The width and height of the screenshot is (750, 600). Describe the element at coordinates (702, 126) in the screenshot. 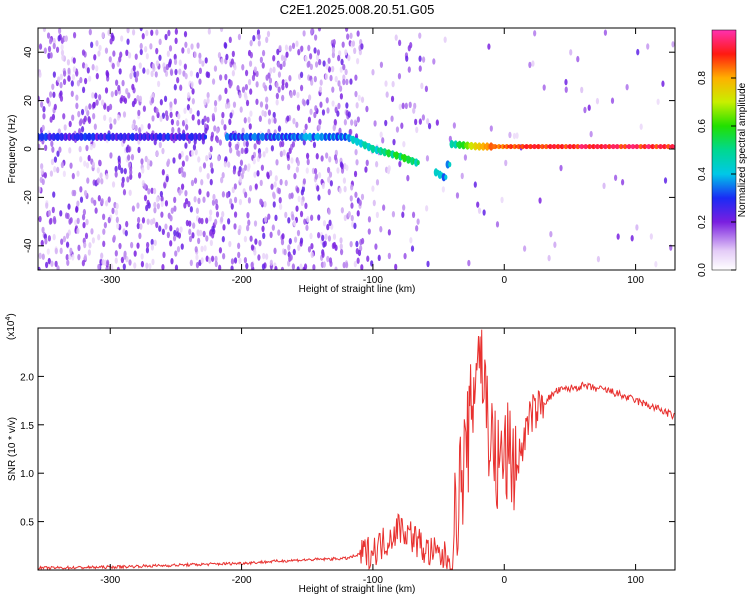

I see `colorbar-tick-label: 0.6` at that location.